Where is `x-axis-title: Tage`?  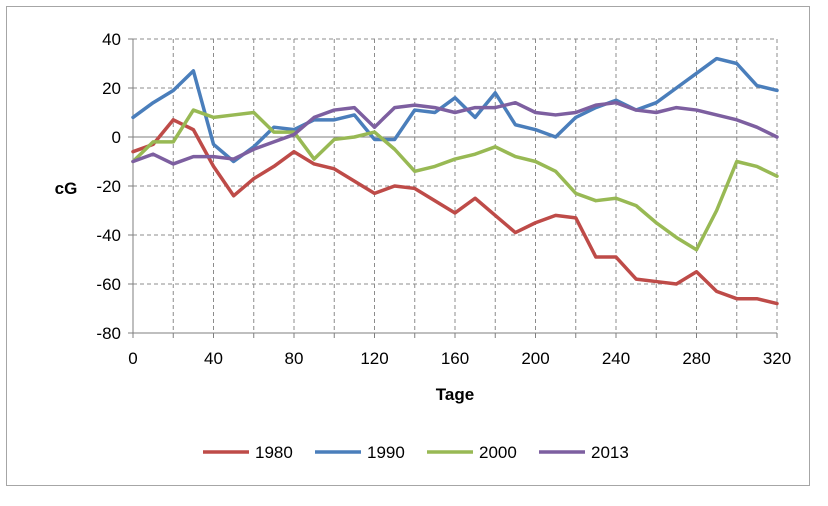
x-axis-title: Tage is located at coordinates (455, 394).